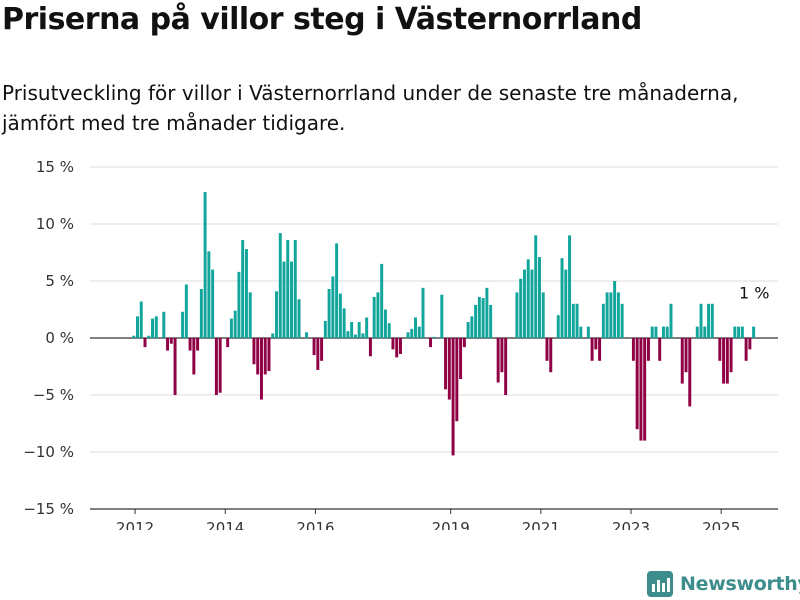 This screenshot has width=800, height=600. What do you see at coordinates (721, 524) in the screenshot?
I see `x-tick-label: 2025` at bounding box center [721, 524].